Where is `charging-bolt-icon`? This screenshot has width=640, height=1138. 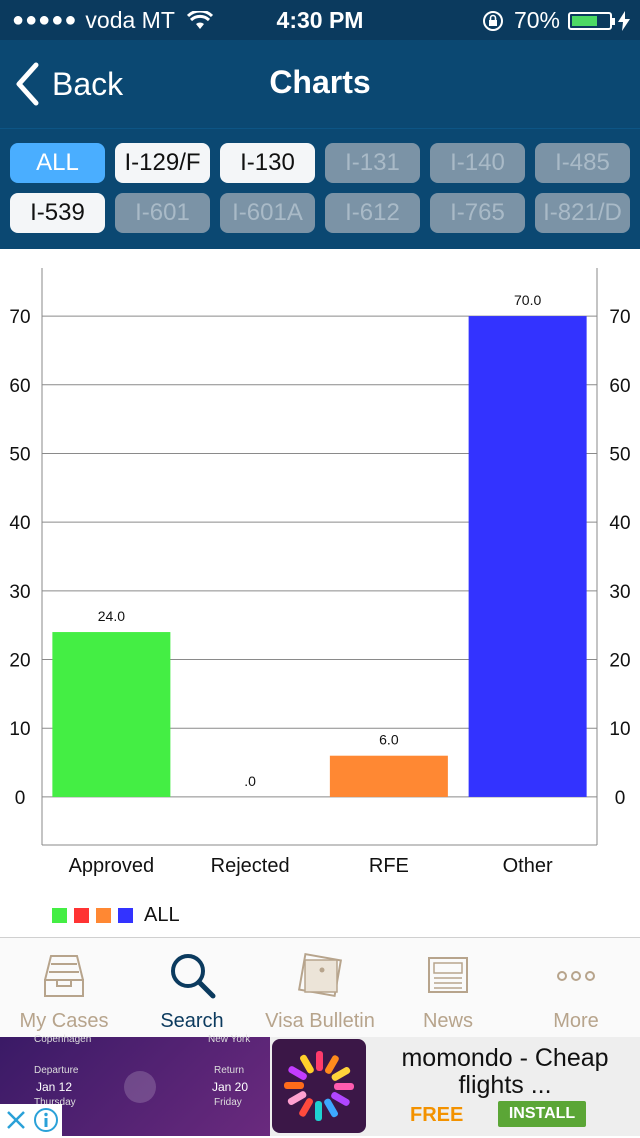
charging-bolt-icon is located at coordinates (624, 20).